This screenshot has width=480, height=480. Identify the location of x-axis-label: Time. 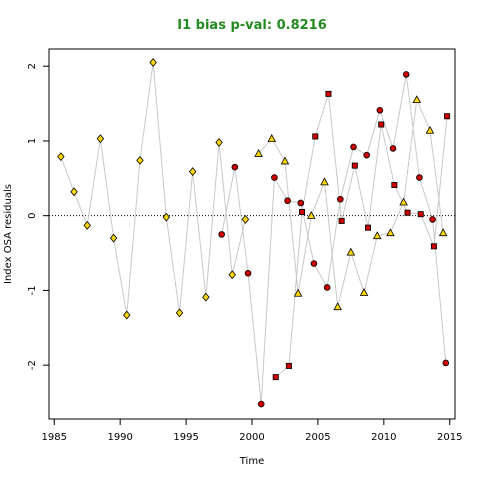
(251, 461).